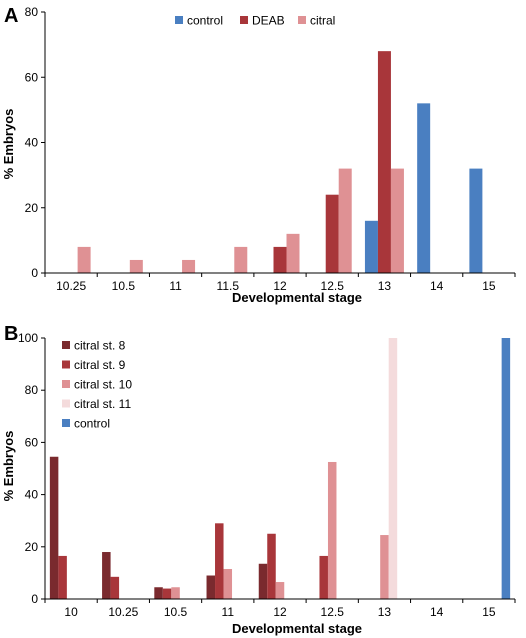 The image size is (526, 638). I want to click on panel-label-a: A, so click(11, 16).